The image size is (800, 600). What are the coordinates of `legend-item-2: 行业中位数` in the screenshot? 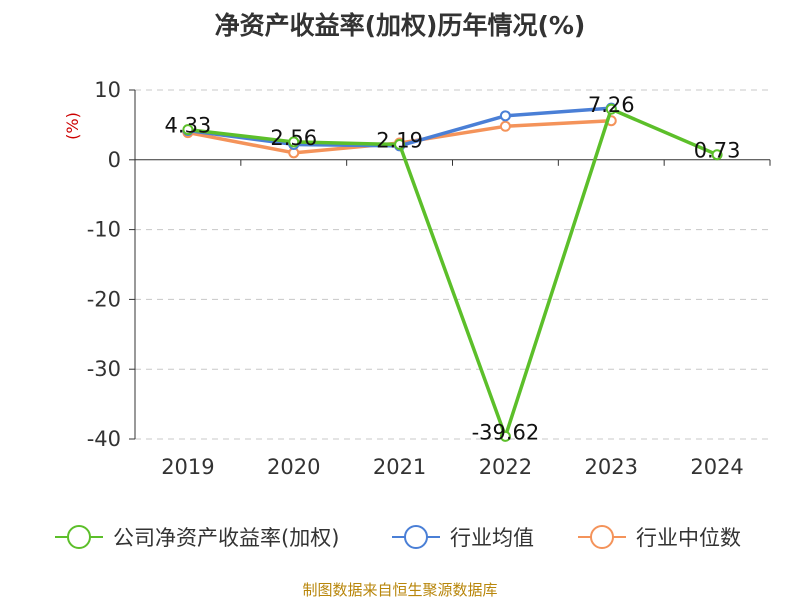 It's located at (659, 537).